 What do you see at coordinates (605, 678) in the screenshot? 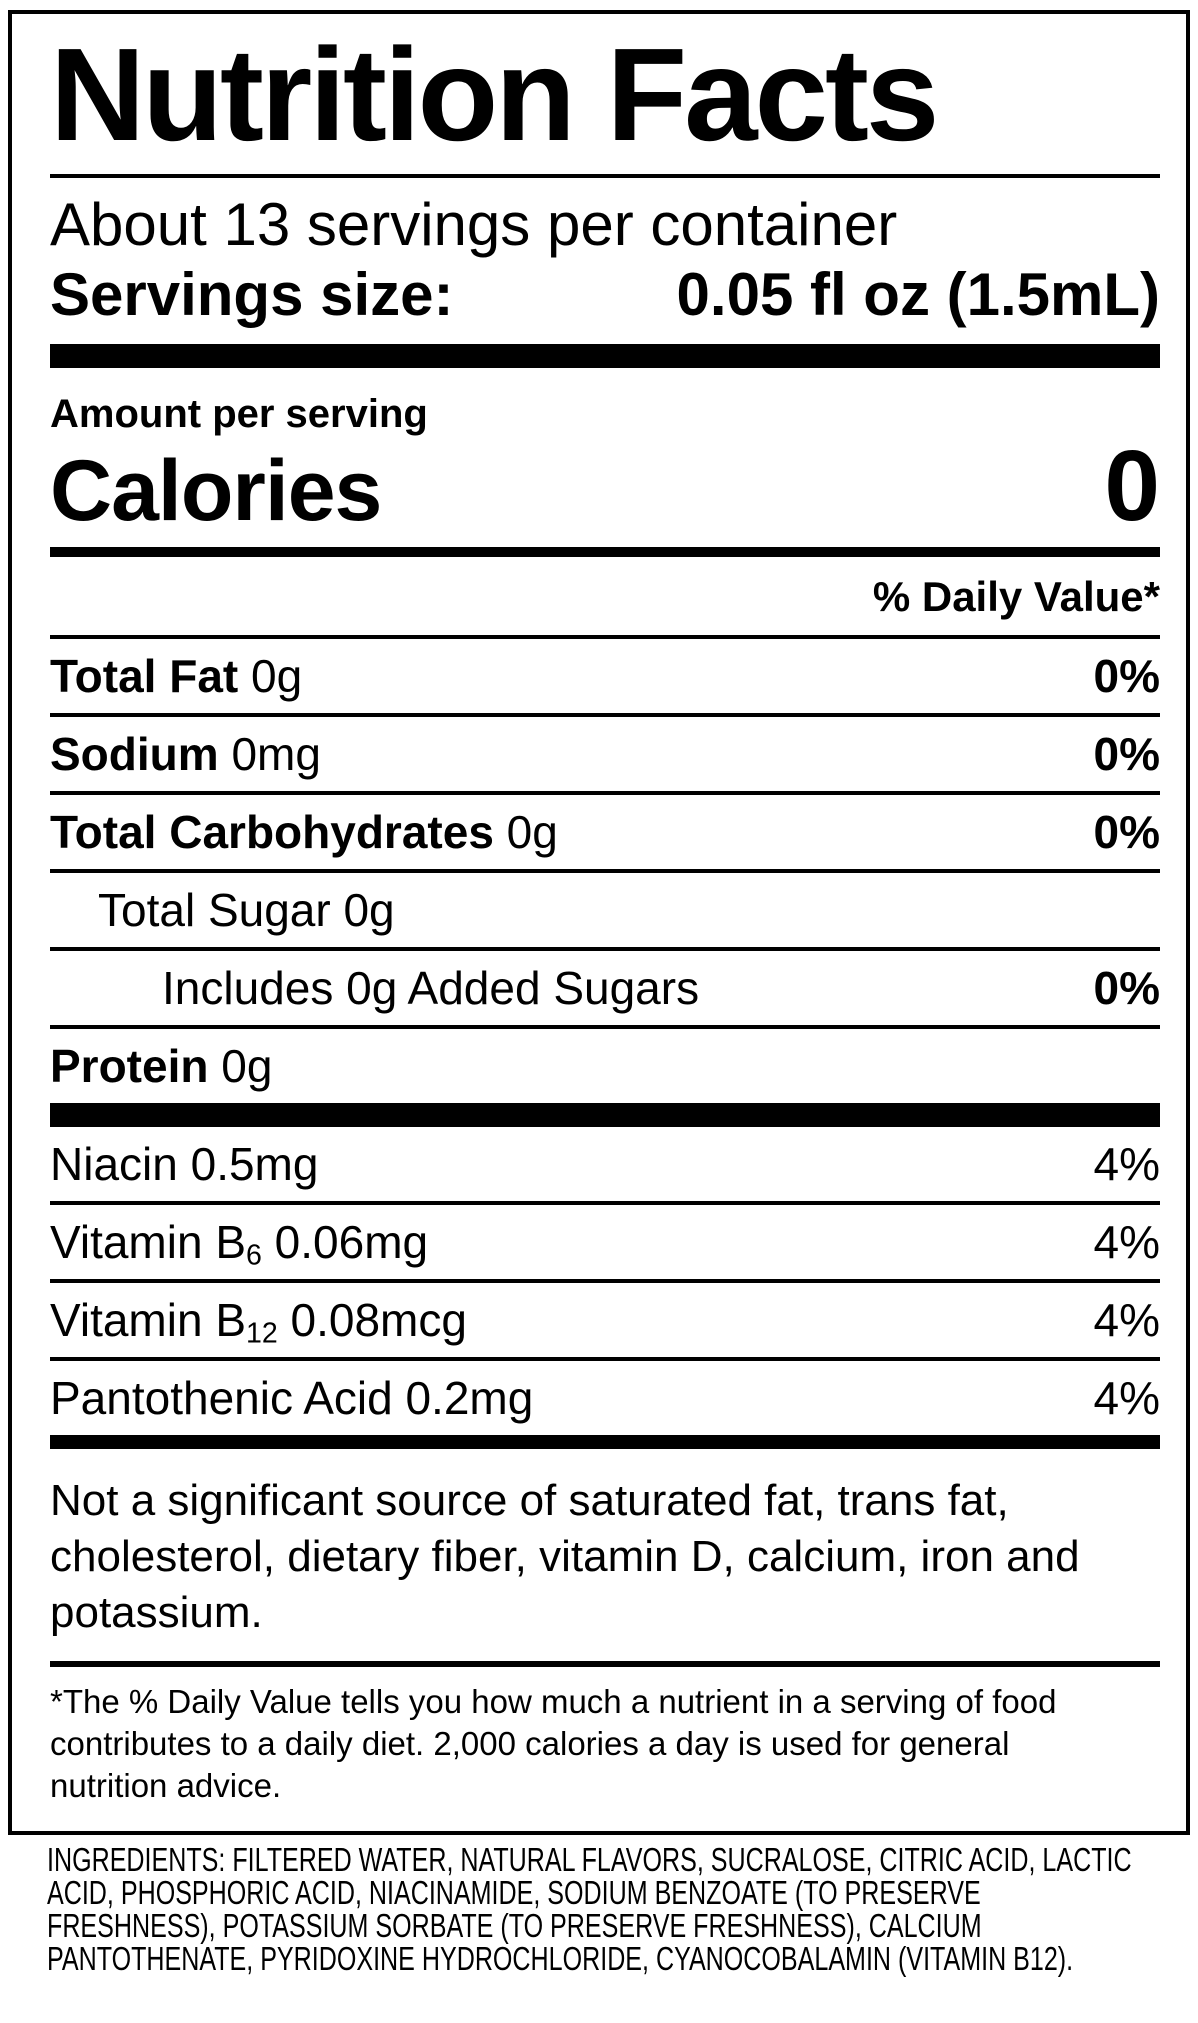
I see `nutrient-row-total-fat: Total Fat 0g 0%` at bounding box center [605, 678].